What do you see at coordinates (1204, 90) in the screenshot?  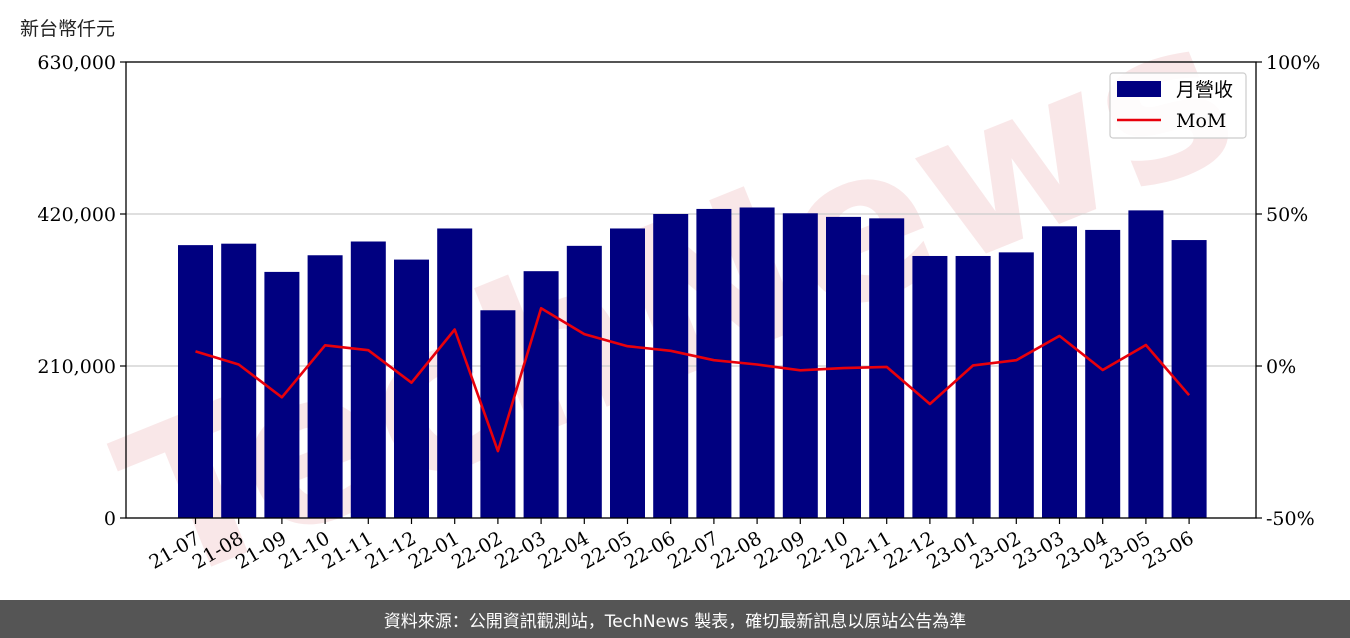 I see `legend-label-revenue: 月營收` at bounding box center [1204, 90].